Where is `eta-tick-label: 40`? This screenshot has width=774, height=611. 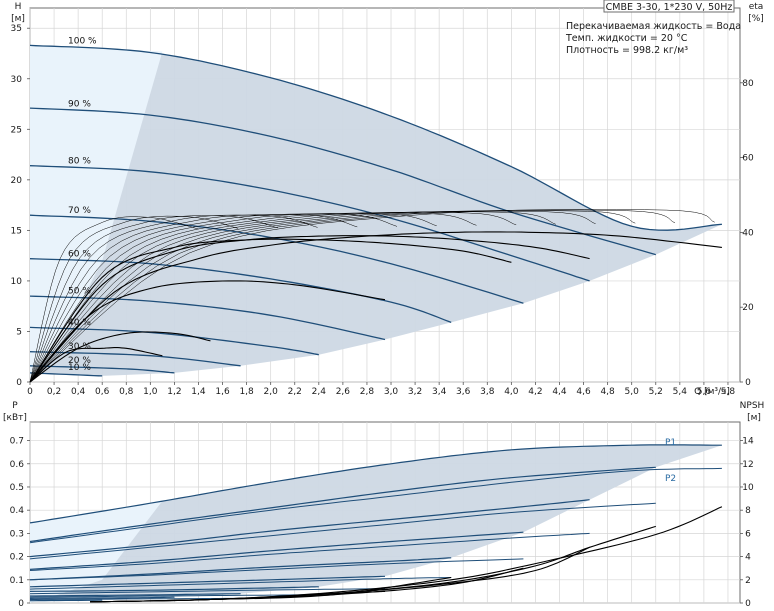
eta-tick-label: 40 is located at coordinates (748, 233).